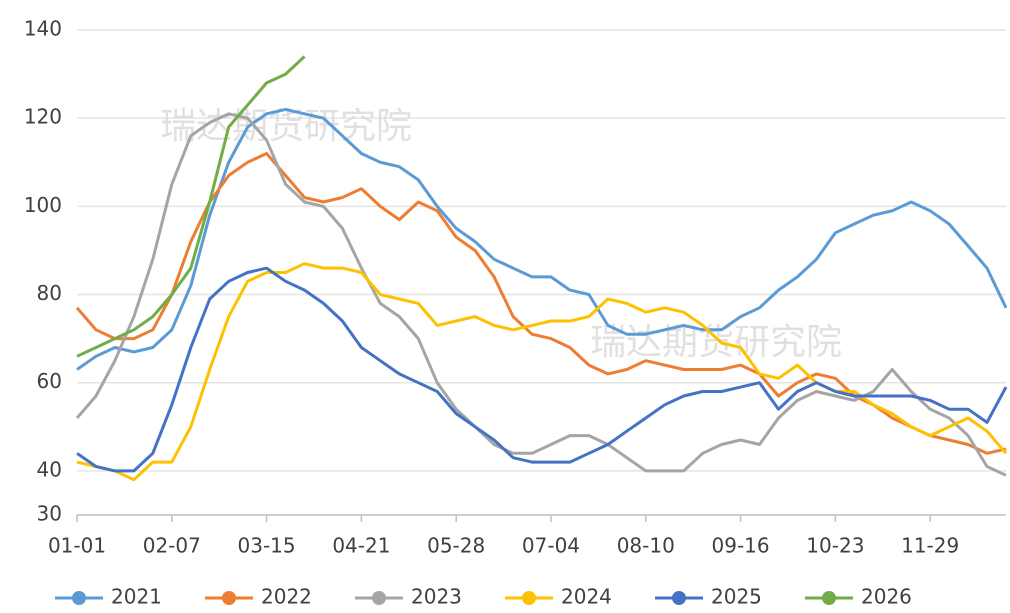 This screenshot has height=613, width=1010. What do you see at coordinates (741, 546) in the screenshot?
I see `x-tick-label: 09-16` at bounding box center [741, 546].